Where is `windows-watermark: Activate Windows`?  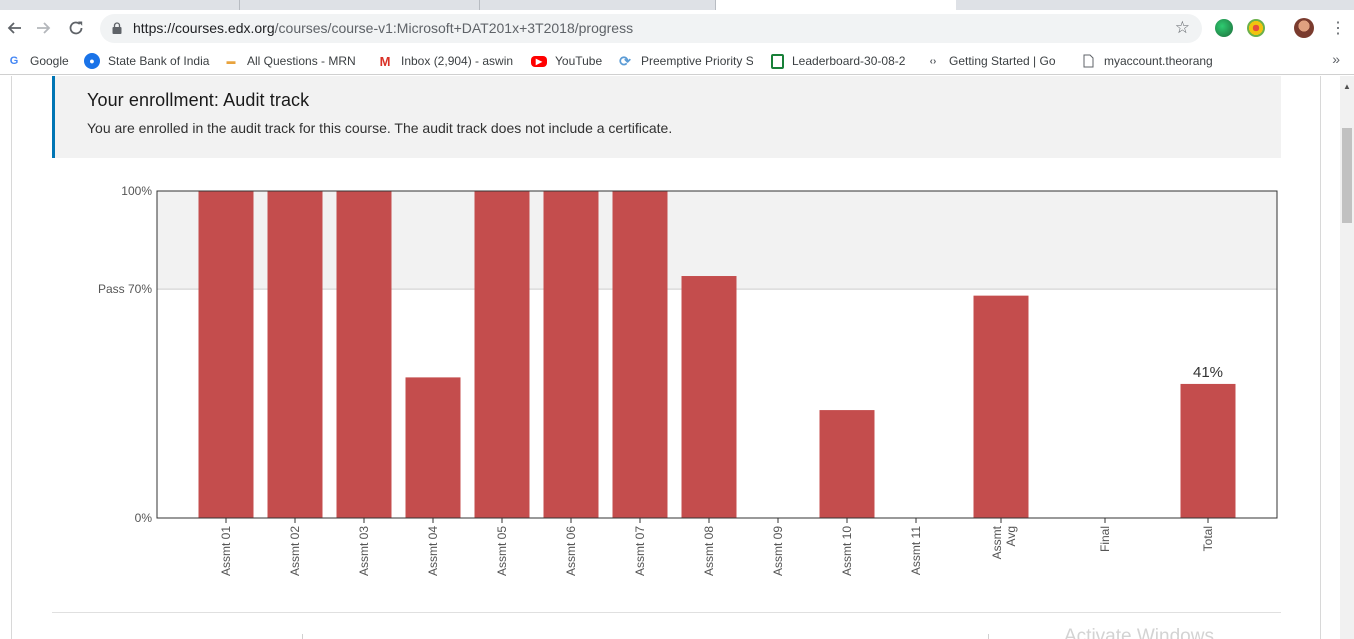
windows-watermark: Activate Windows is located at coordinates (1139, 632).